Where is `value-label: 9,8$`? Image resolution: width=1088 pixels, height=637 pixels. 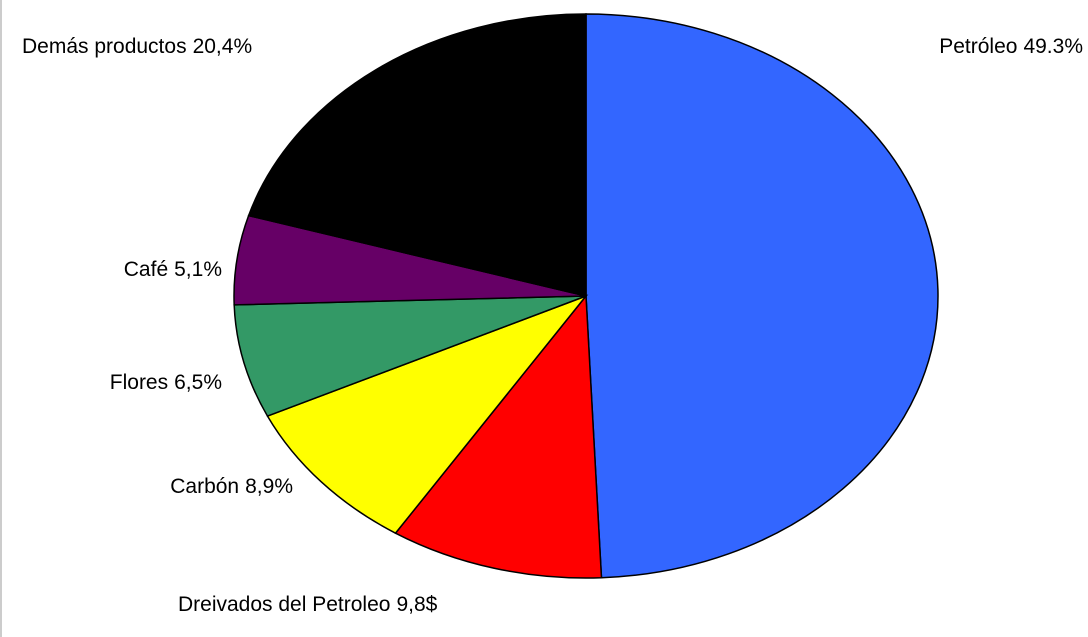
value-label: 9,8$ is located at coordinates (416, 604).